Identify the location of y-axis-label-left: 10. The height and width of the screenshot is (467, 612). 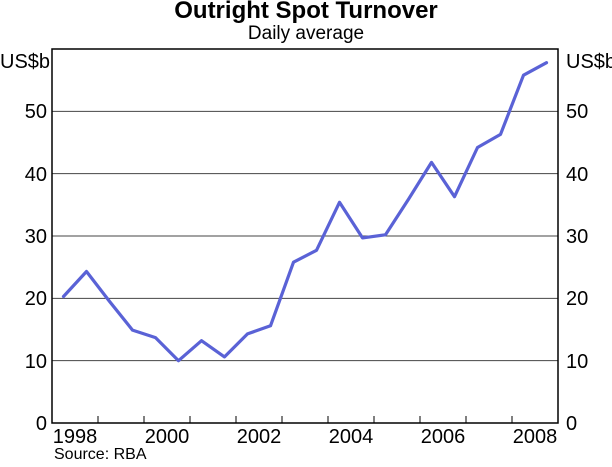
(35, 361).